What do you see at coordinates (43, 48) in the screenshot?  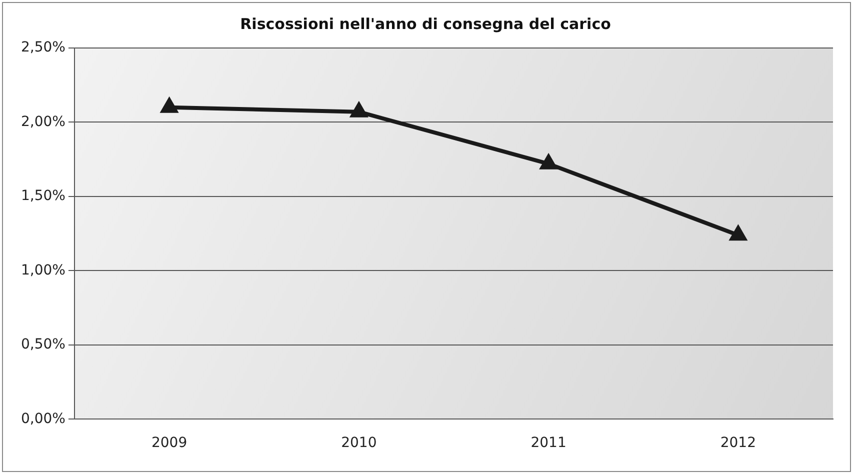 I see `y-tick-label: 2,50%` at bounding box center [43, 48].